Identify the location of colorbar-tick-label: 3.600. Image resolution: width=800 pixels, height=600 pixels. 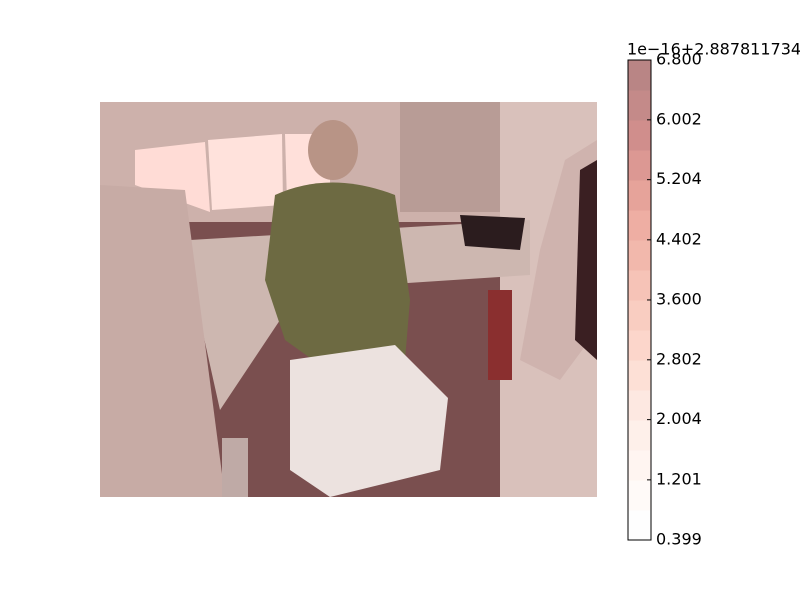
(679, 298).